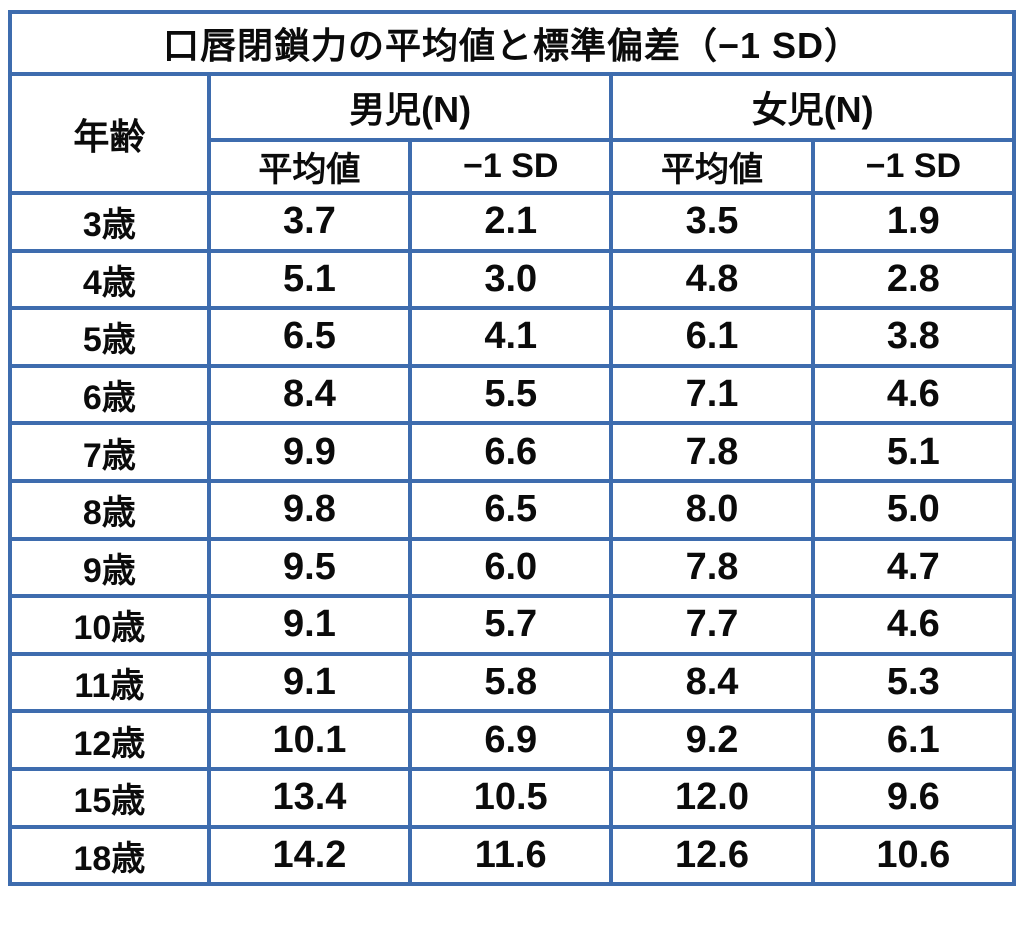 The width and height of the screenshot is (1024, 948). I want to click on table-row: 9歳 9.5 6.0 7.8 4.7, so click(512, 567).